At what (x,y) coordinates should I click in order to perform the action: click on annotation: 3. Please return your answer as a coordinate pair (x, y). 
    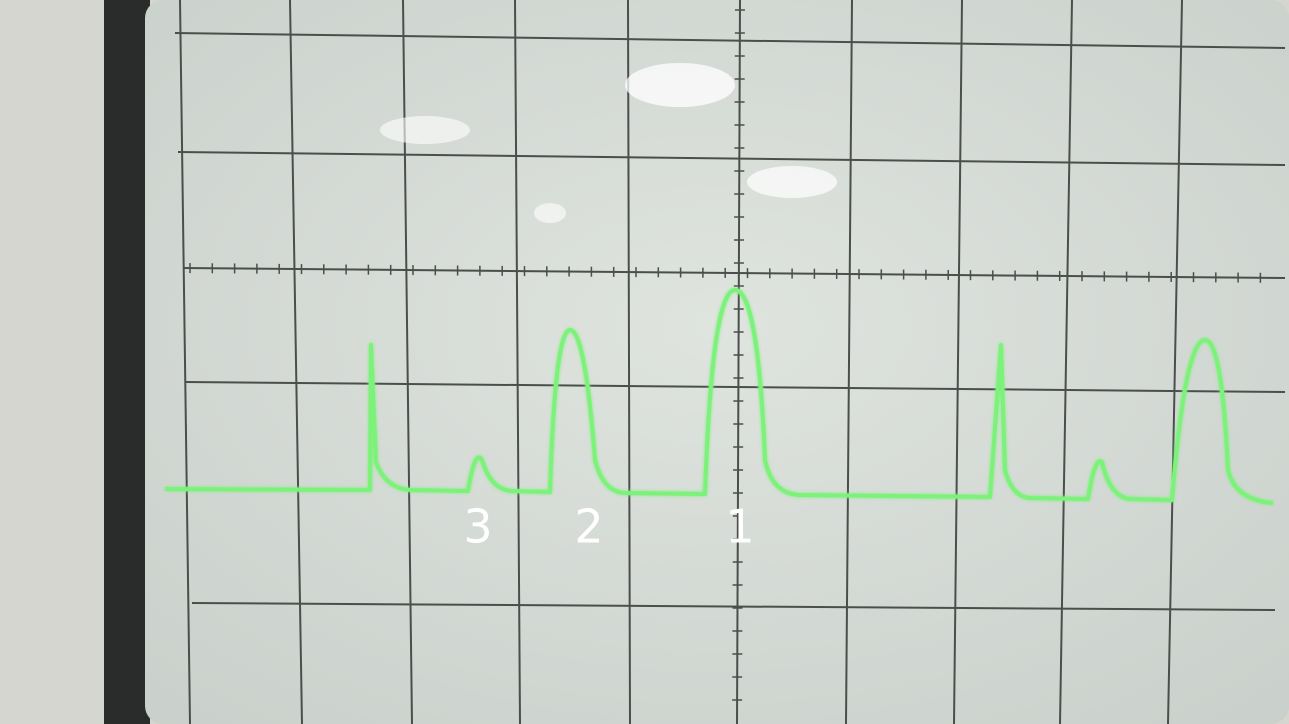
    Looking at the image, I should click on (477, 527).